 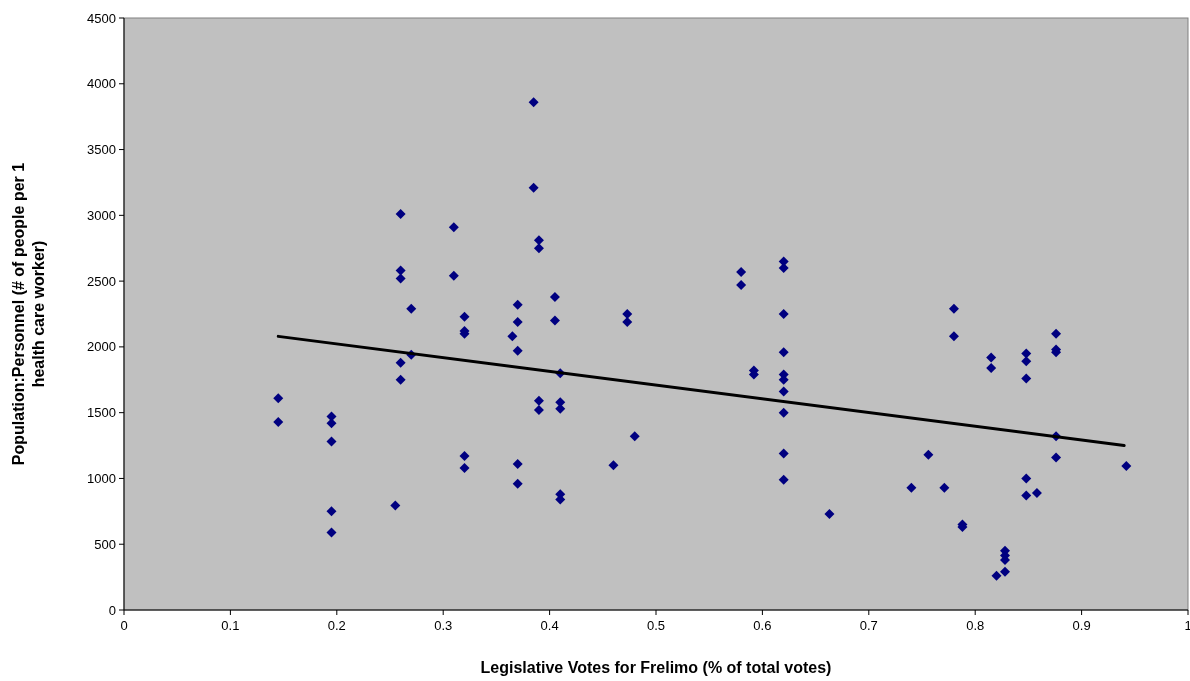 I want to click on x-tick-label: 0.3, so click(x=443, y=625).